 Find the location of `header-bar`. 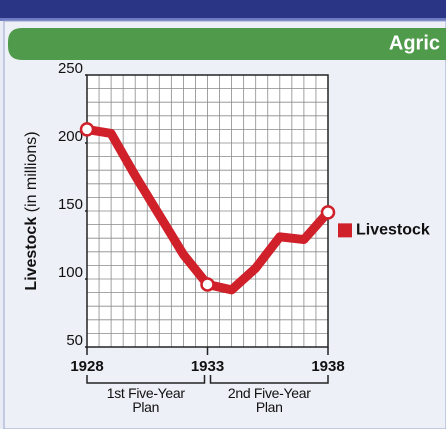

header-bar is located at coordinates (227, 44).